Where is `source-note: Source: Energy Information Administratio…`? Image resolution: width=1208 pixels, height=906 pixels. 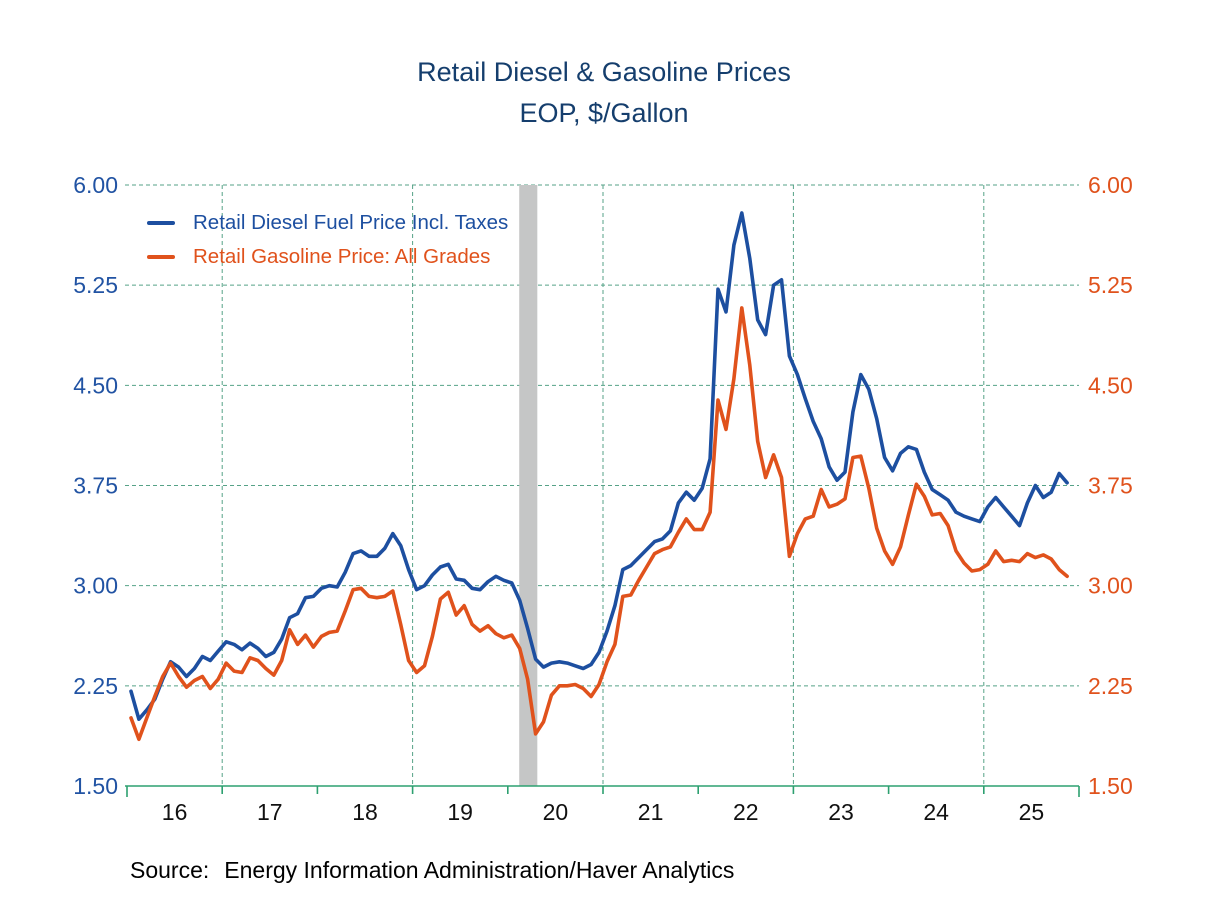 source-note: Source: Energy Information Administratio… is located at coordinates (432, 870).